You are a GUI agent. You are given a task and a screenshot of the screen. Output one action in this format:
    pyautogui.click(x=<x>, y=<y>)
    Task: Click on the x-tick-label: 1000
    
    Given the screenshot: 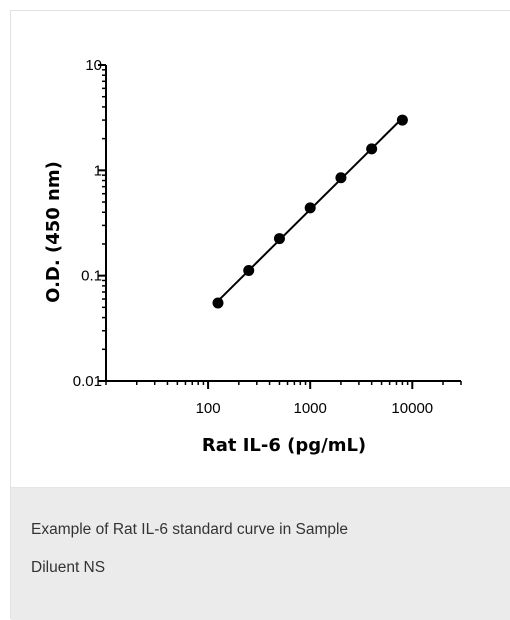 What is the action you would take?
    pyautogui.click(x=310, y=408)
    